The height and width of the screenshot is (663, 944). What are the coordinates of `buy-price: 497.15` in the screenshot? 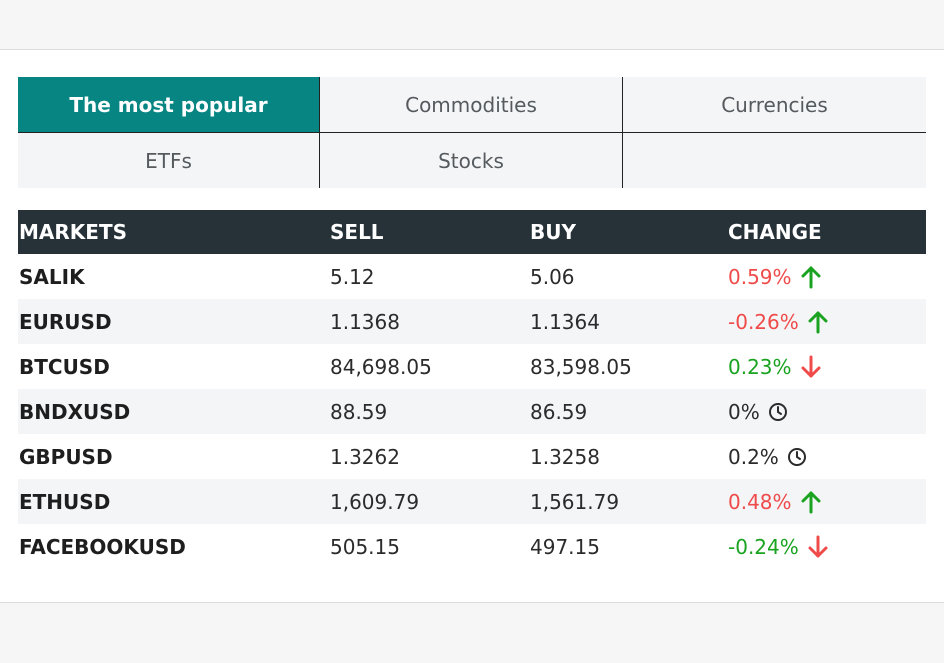 It's located at (565, 546).